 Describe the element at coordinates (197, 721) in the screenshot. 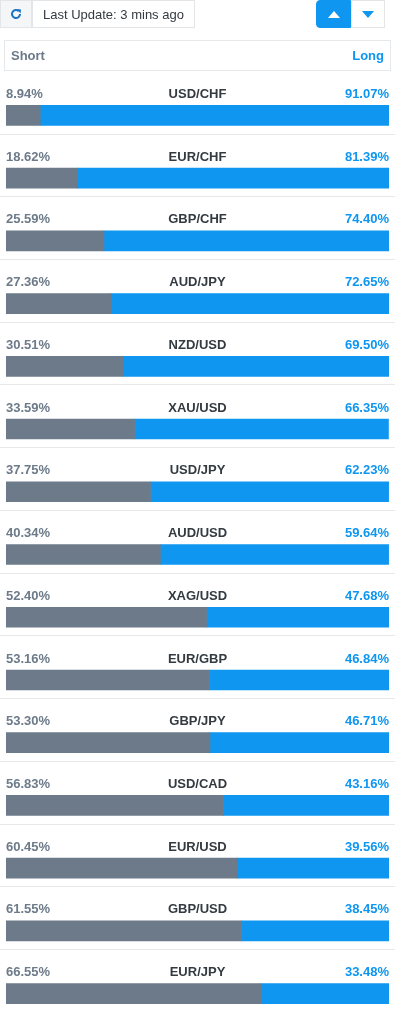

I see `y-tick-label: GBP/JPY` at that location.